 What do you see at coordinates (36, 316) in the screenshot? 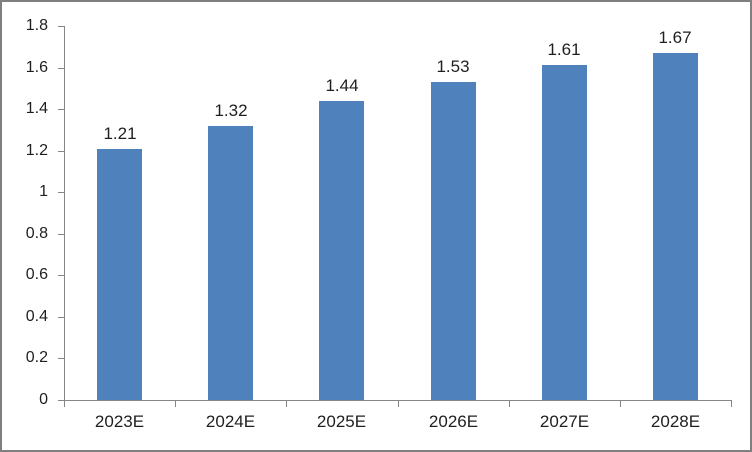
I see `y-tick-label: 0.4` at bounding box center [36, 316].